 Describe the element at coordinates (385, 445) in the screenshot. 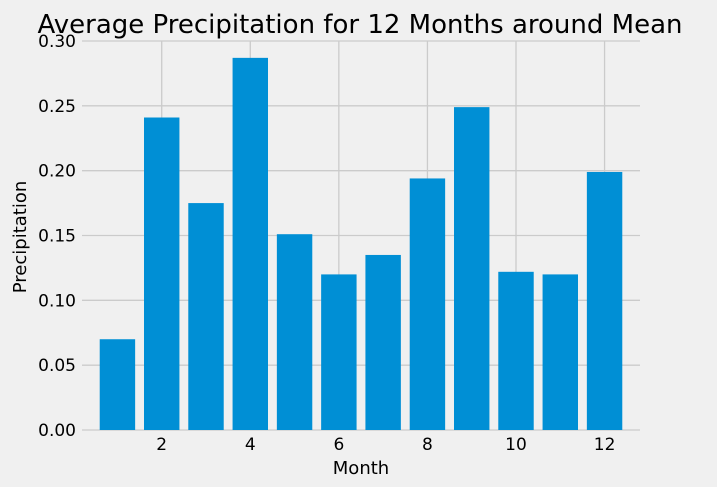

I see `x-tick-labels: 2 4 6 8 10 12` at that location.